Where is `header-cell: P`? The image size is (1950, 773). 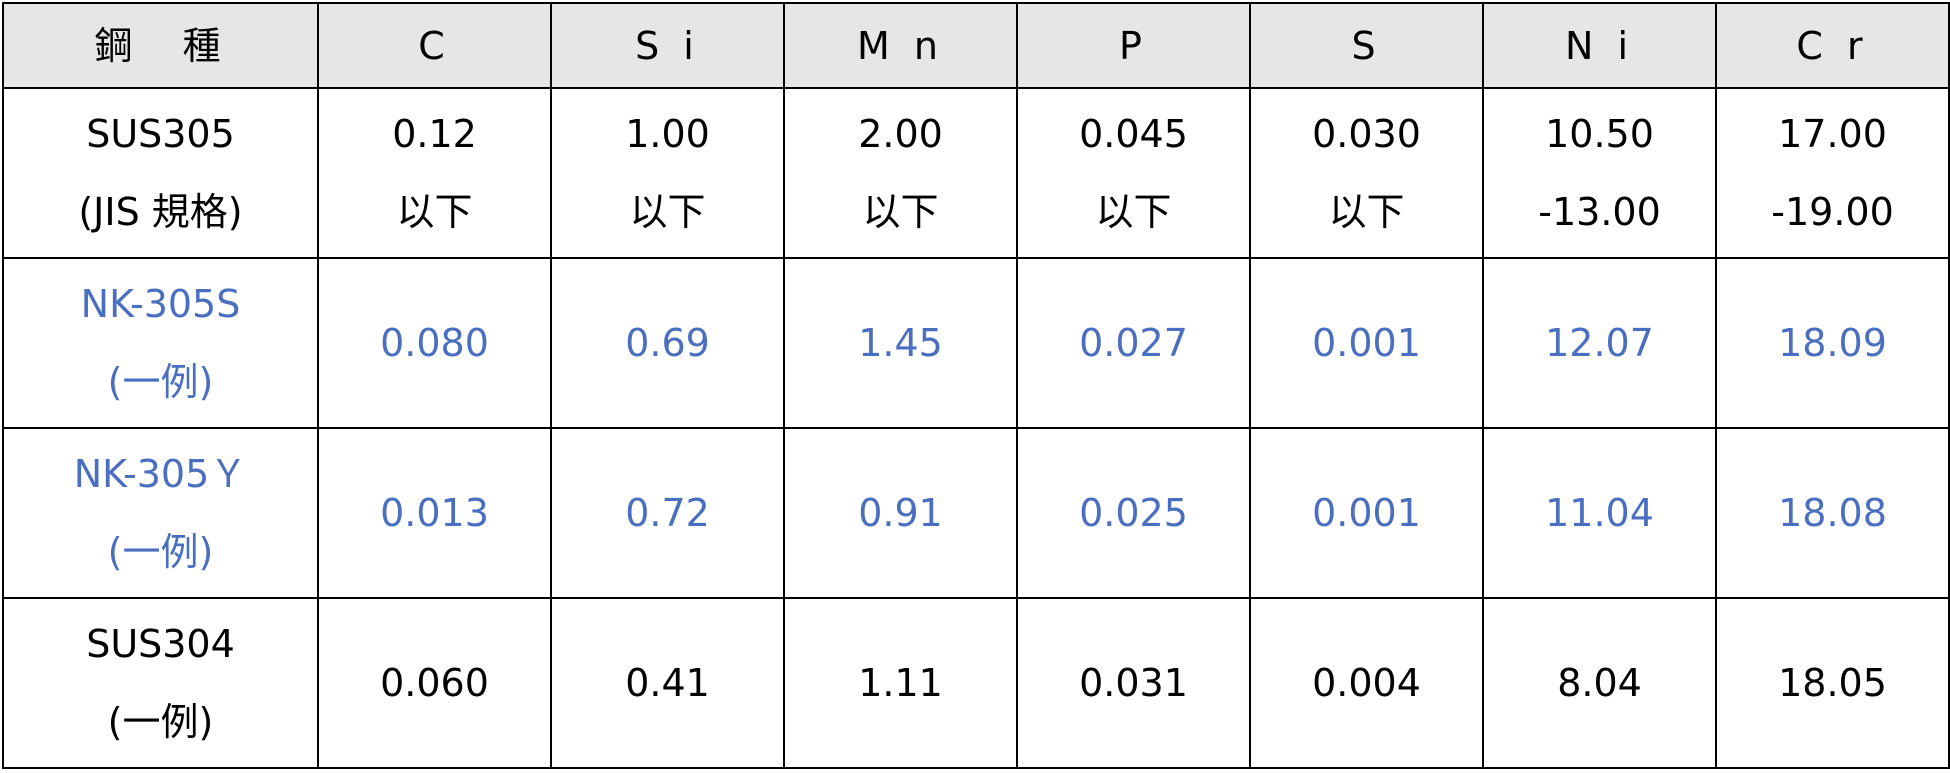 header-cell: P is located at coordinates (1133, 45).